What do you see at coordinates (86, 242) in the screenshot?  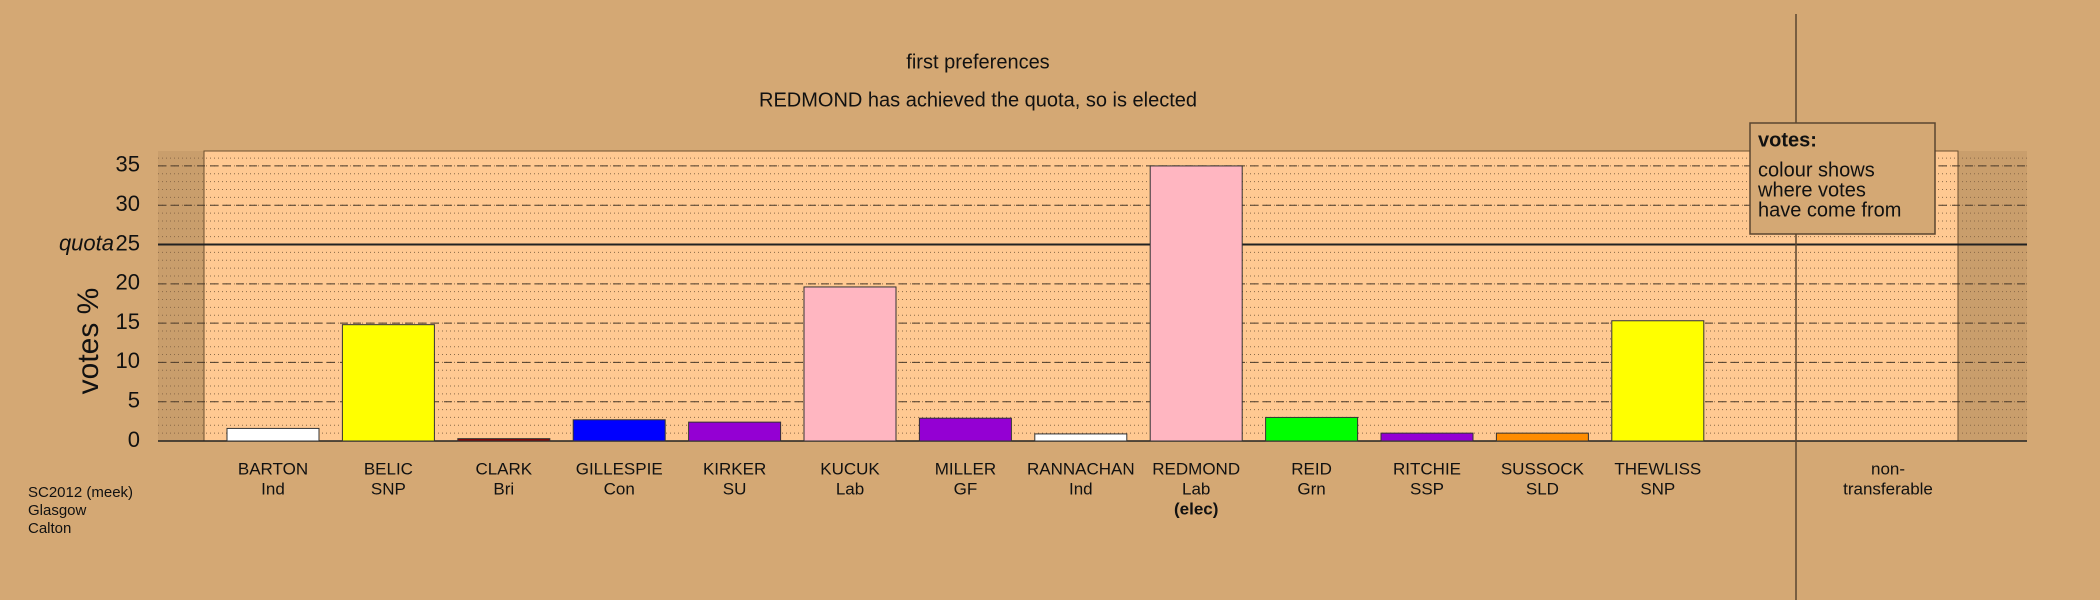 I see `quota-label: quota` at bounding box center [86, 242].